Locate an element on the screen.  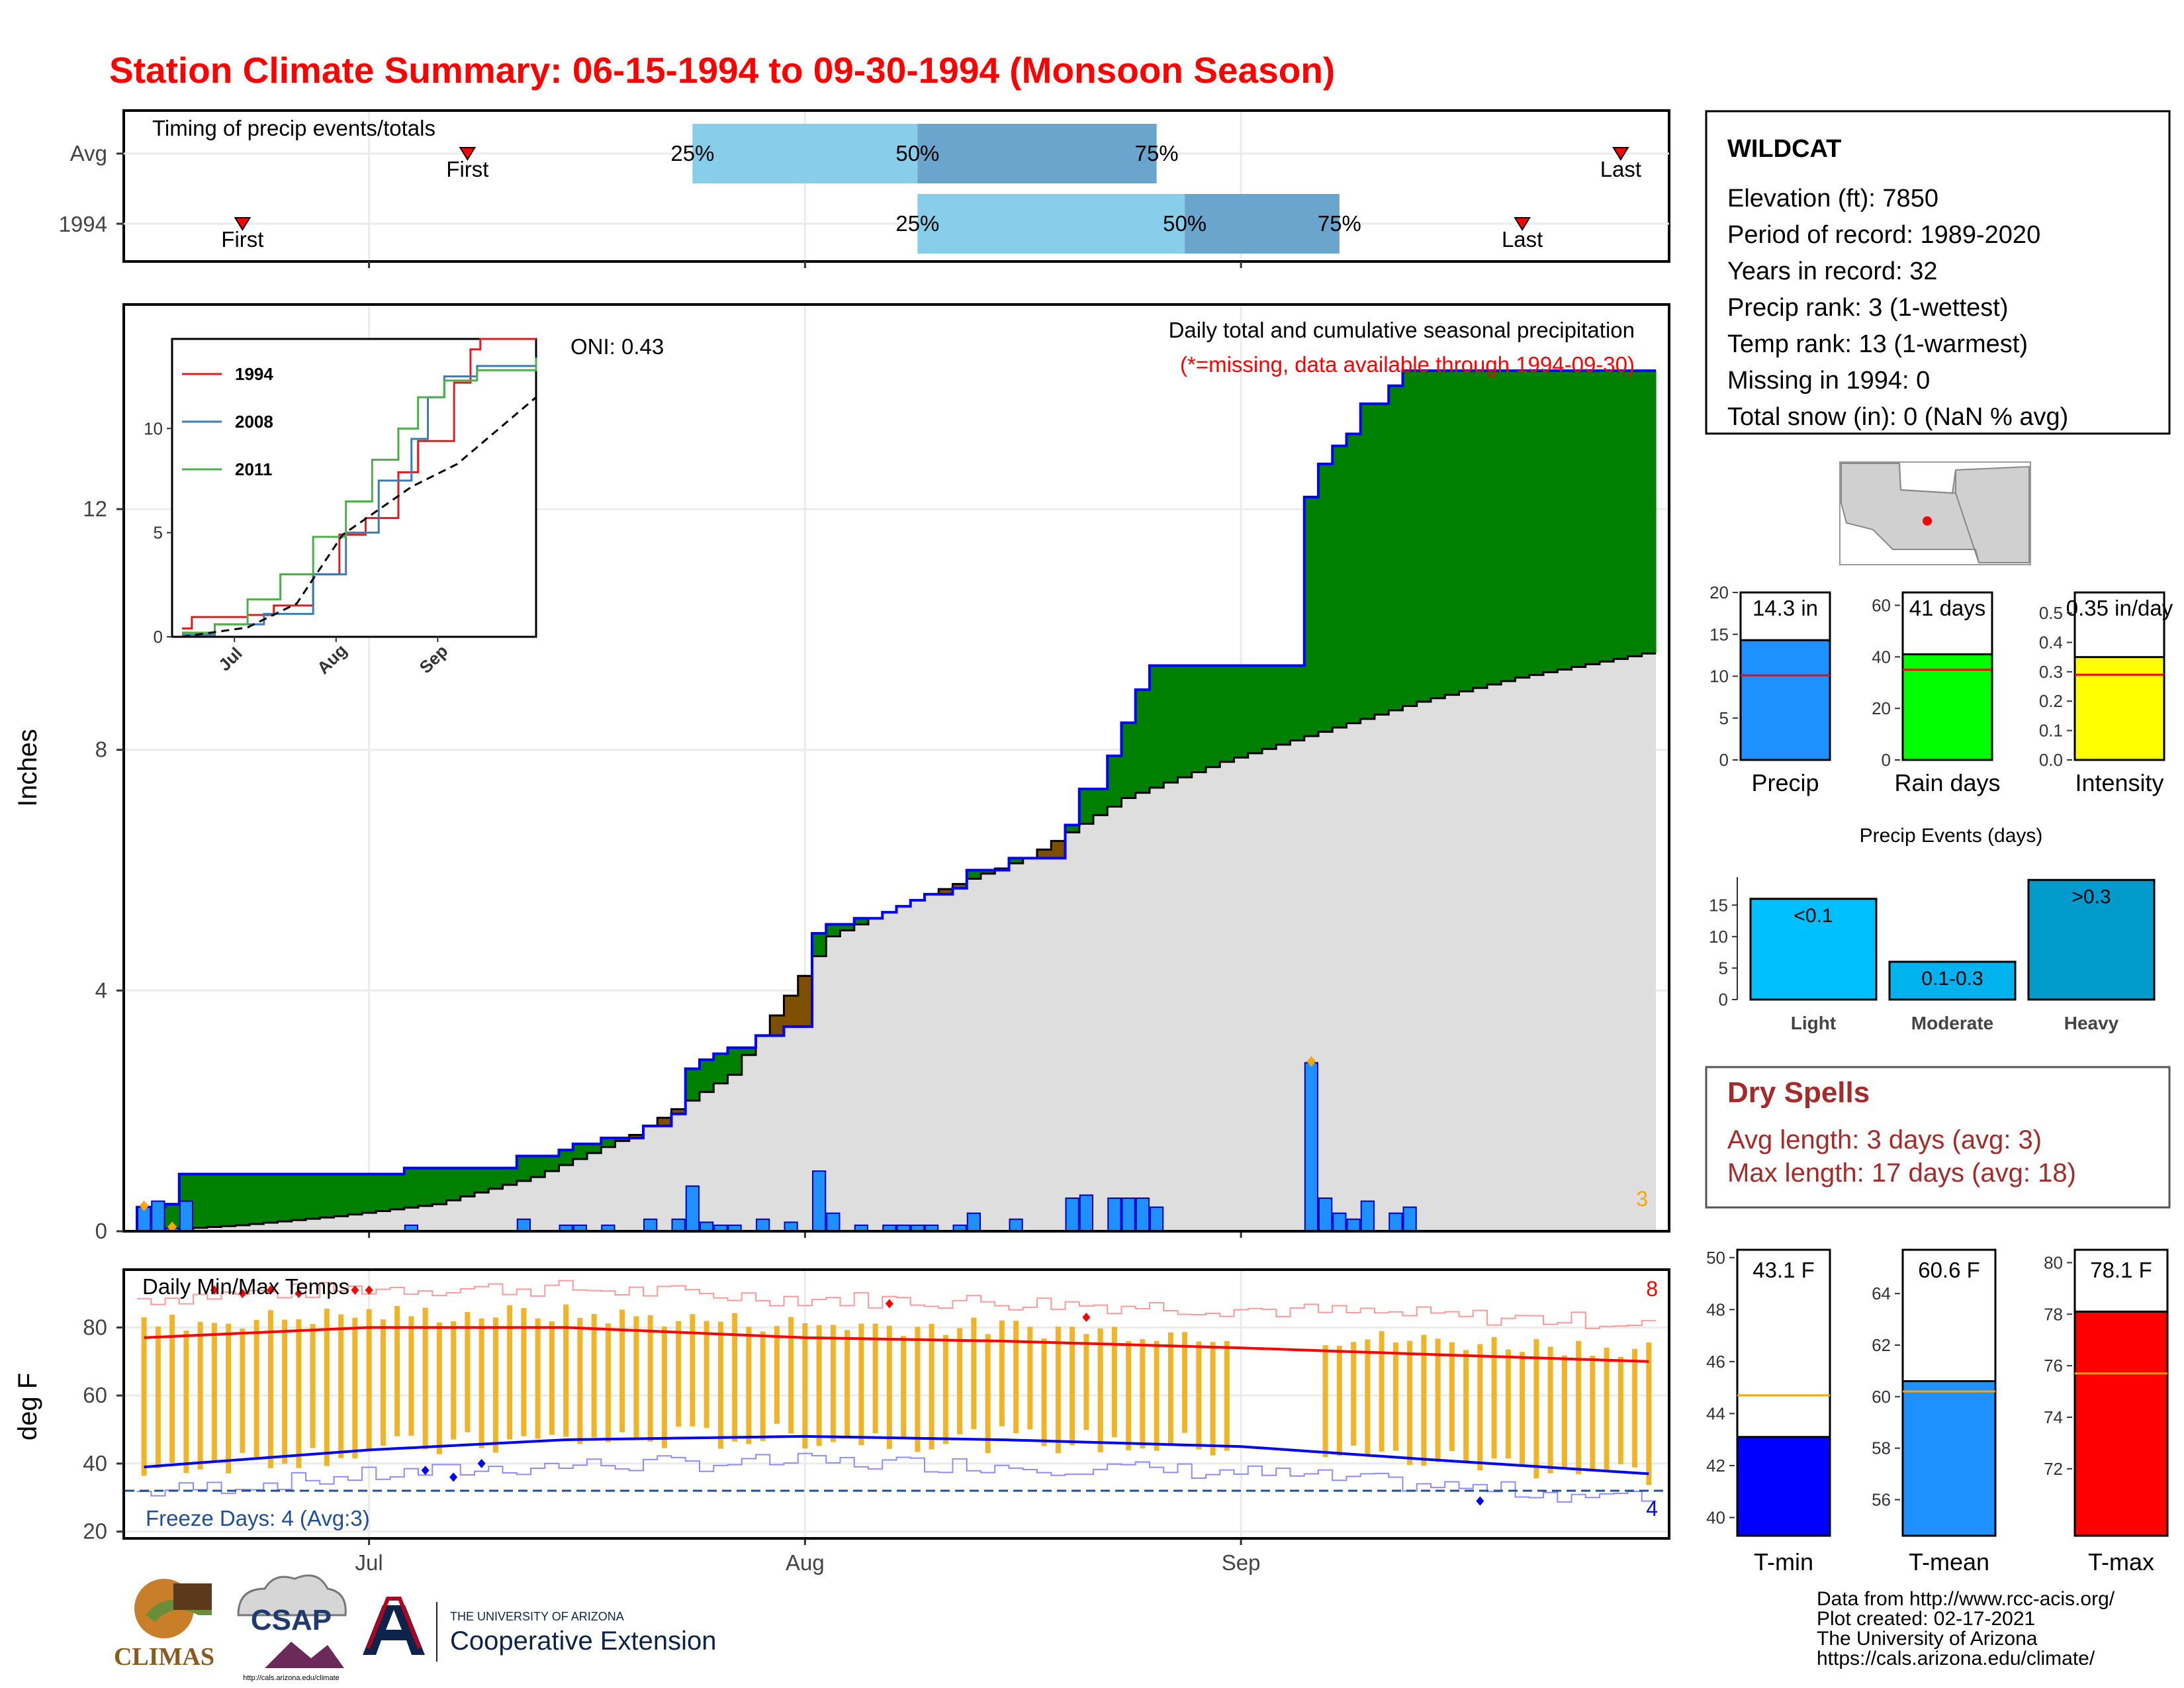
oni-label: ONI: 0.43 is located at coordinates (617, 346).